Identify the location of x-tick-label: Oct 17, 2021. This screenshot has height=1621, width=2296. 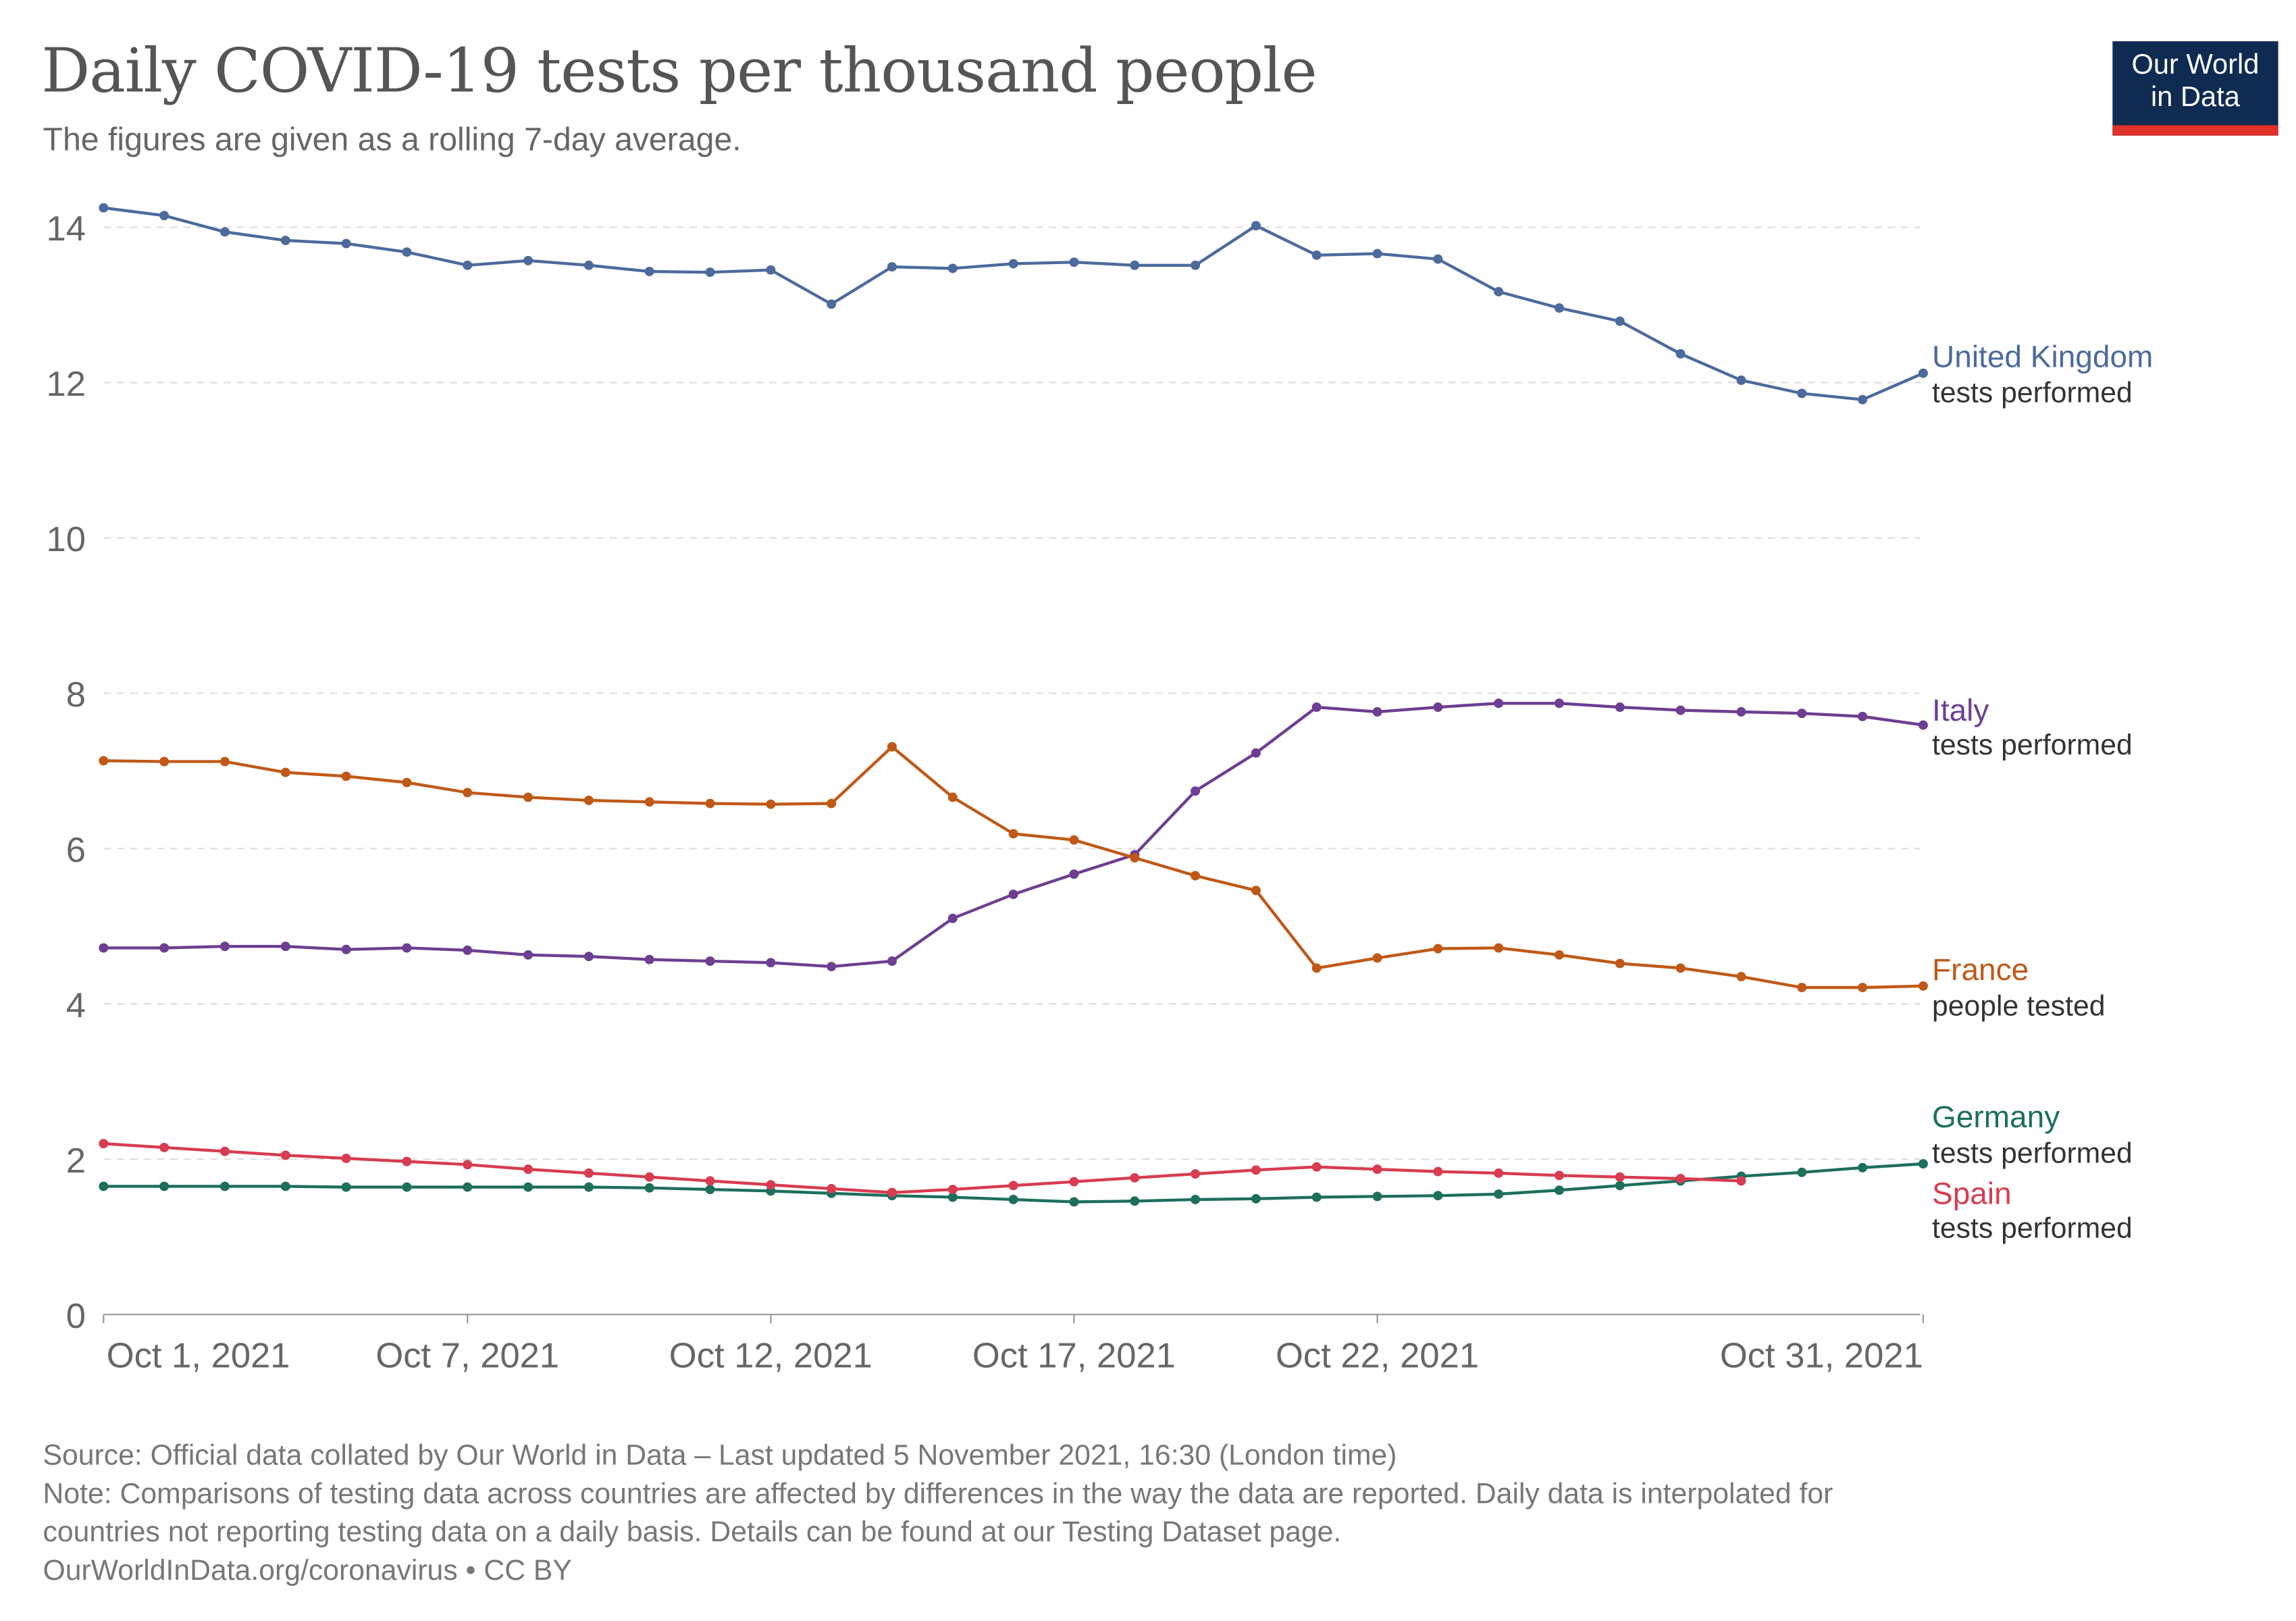
(1074, 1356).